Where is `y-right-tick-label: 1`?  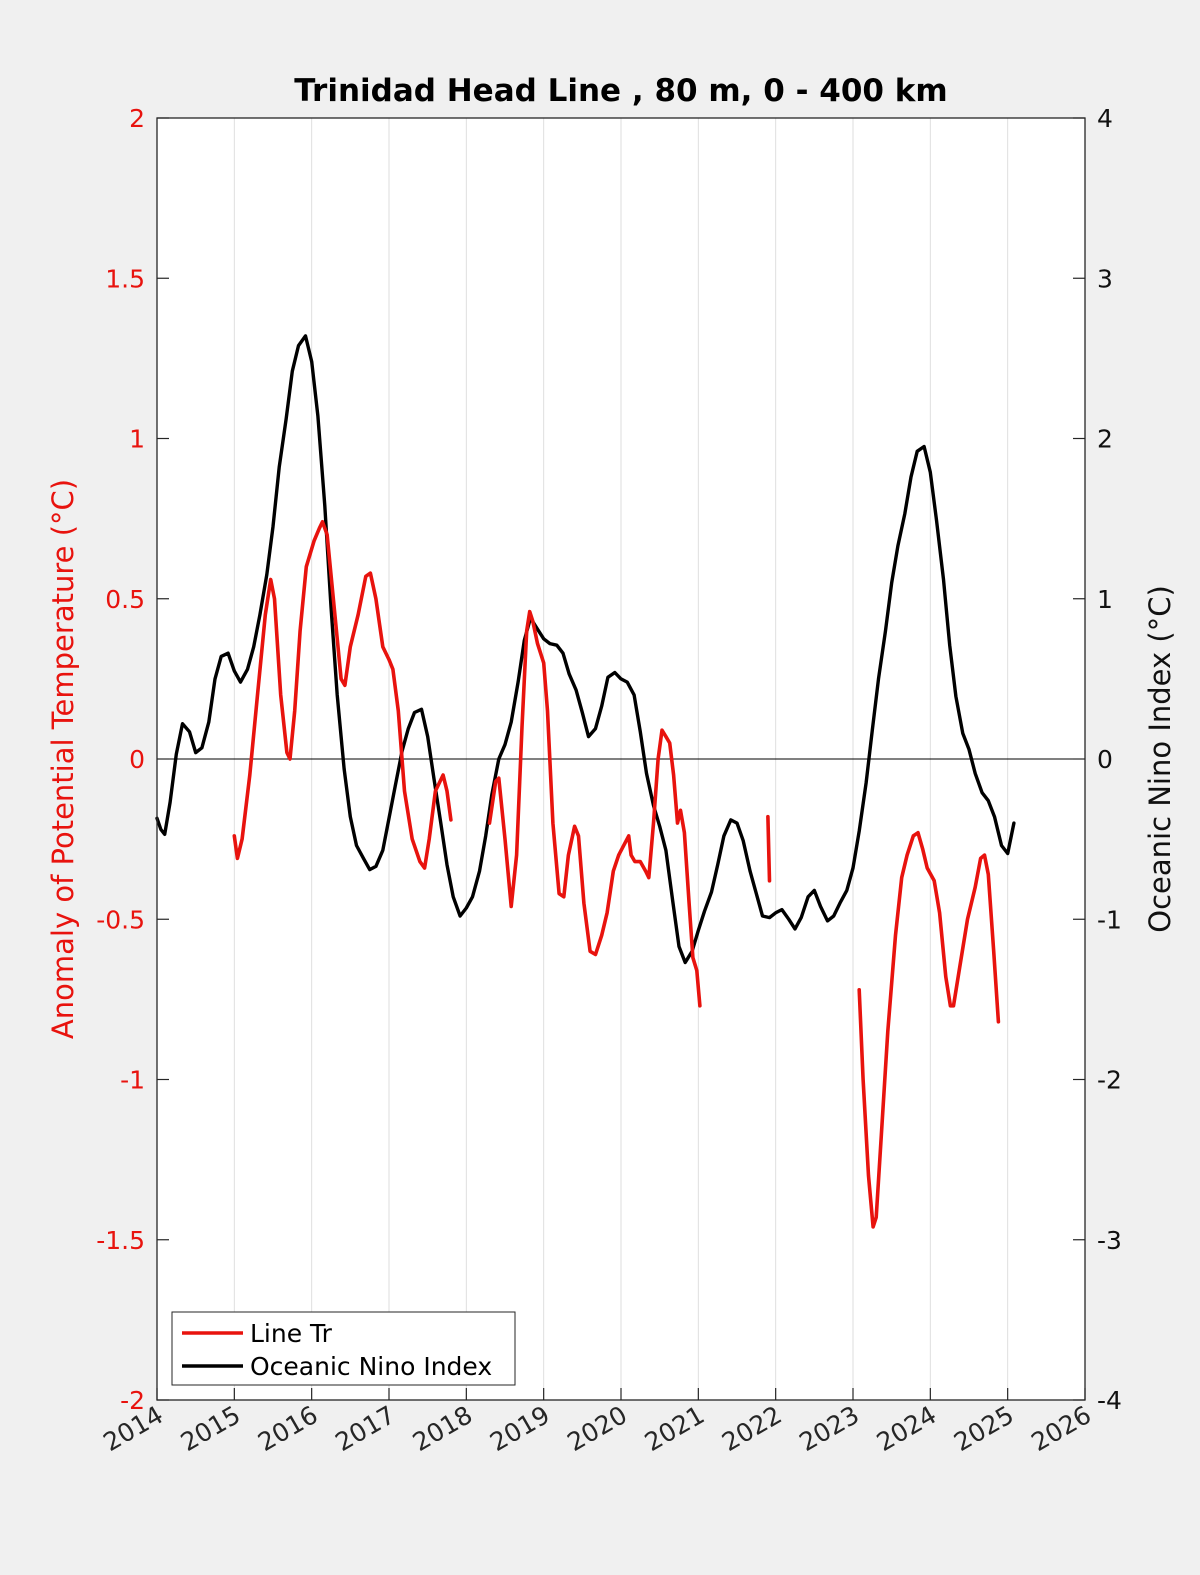 y-right-tick-label: 1 is located at coordinates (1105, 599).